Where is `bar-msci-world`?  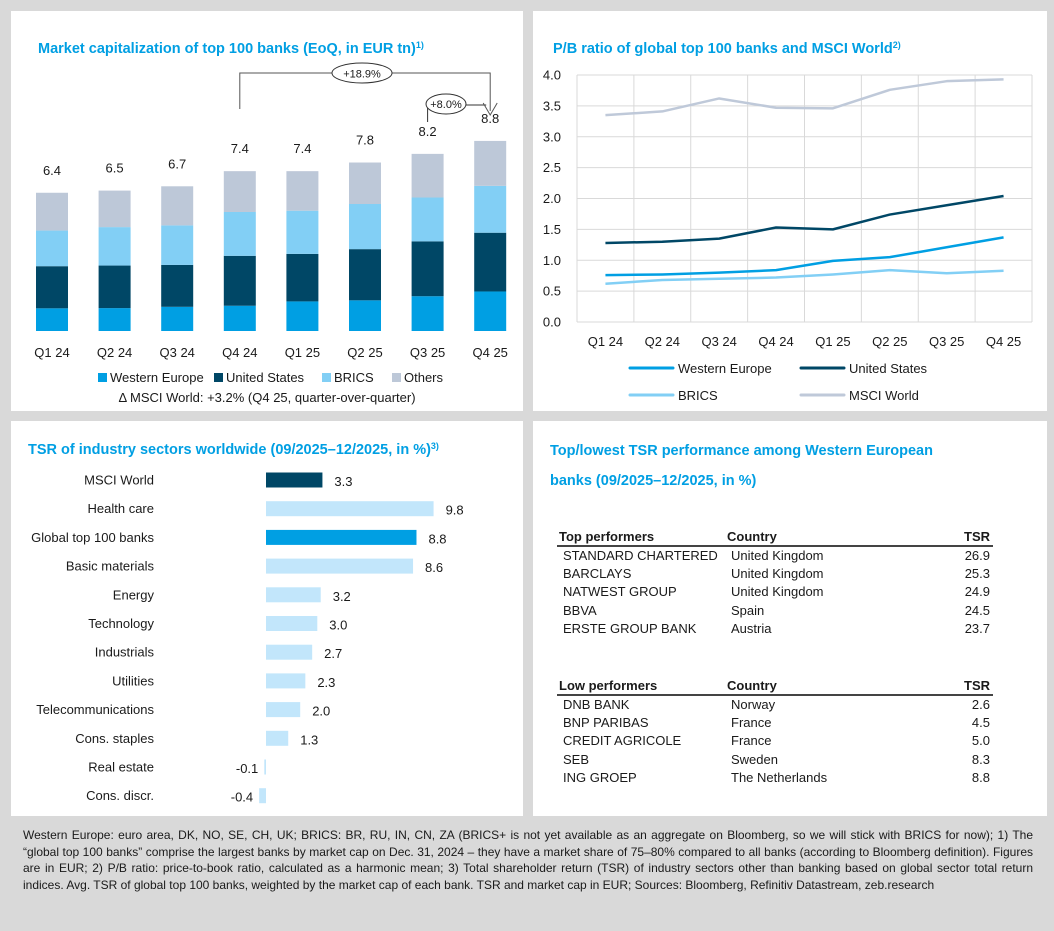 bar-msci-world is located at coordinates (294, 480).